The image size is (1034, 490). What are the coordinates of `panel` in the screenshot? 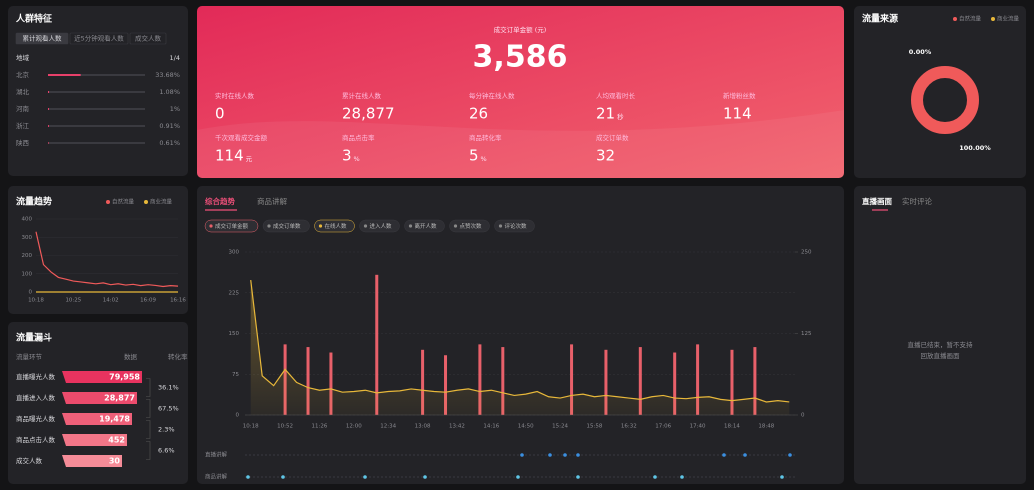 It's located at (98, 250).